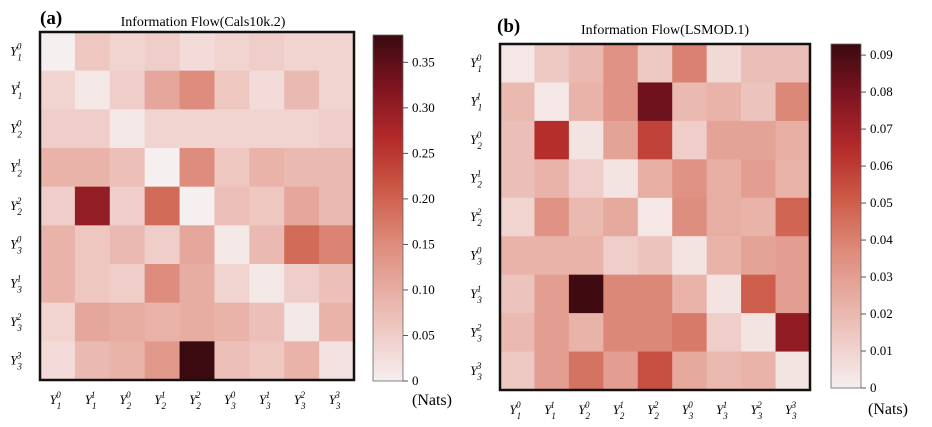 The width and height of the screenshot is (932, 427). Describe the element at coordinates (302, 52) in the screenshot. I see `cell-a-r0-c7` at that location.